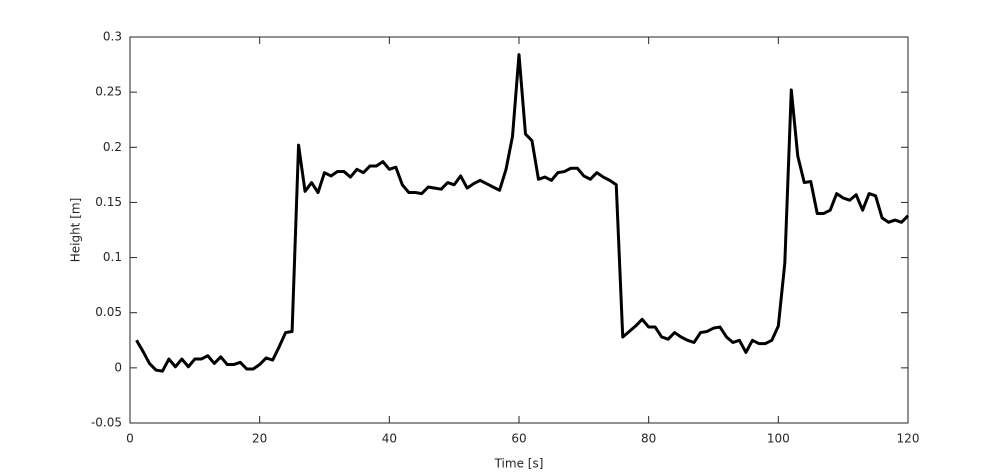 This screenshot has height=475, width=1002. I want to click on y-tick-label: 0.3, so click(112, 37).